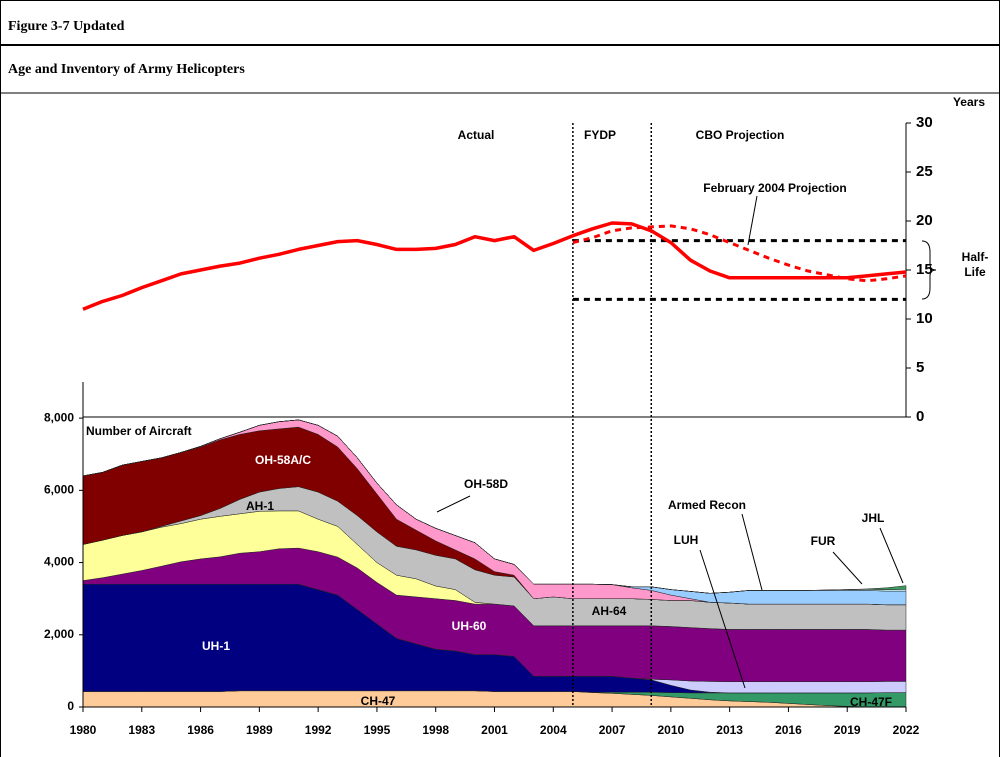 The width and height of the screenshot is (1001, 757). I want to click on half-life-brace, so click(929, 270).